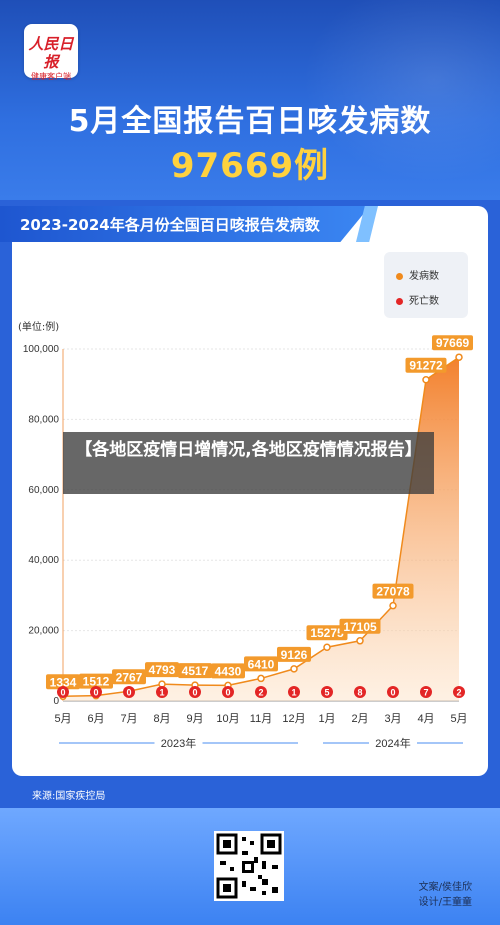 The height and width of the screenshot is (925, 500). What do you see at coordinates (261, 719) in the screenshot?
I see `x-tick-label: 11月` at bounding box center [261, 719].